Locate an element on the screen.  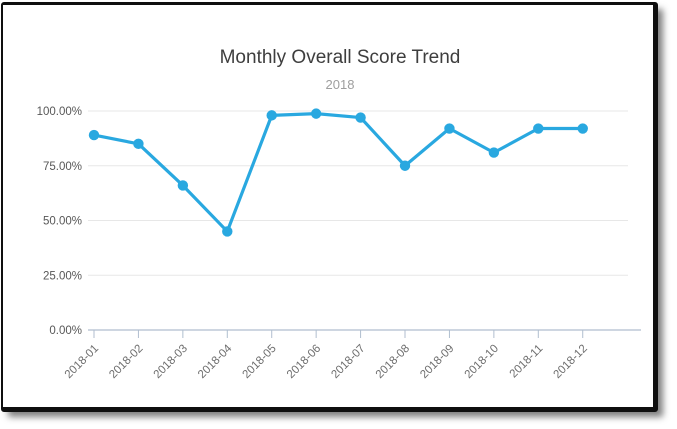
y-tick-label: 50.00% is located at coordinates (62, 222).